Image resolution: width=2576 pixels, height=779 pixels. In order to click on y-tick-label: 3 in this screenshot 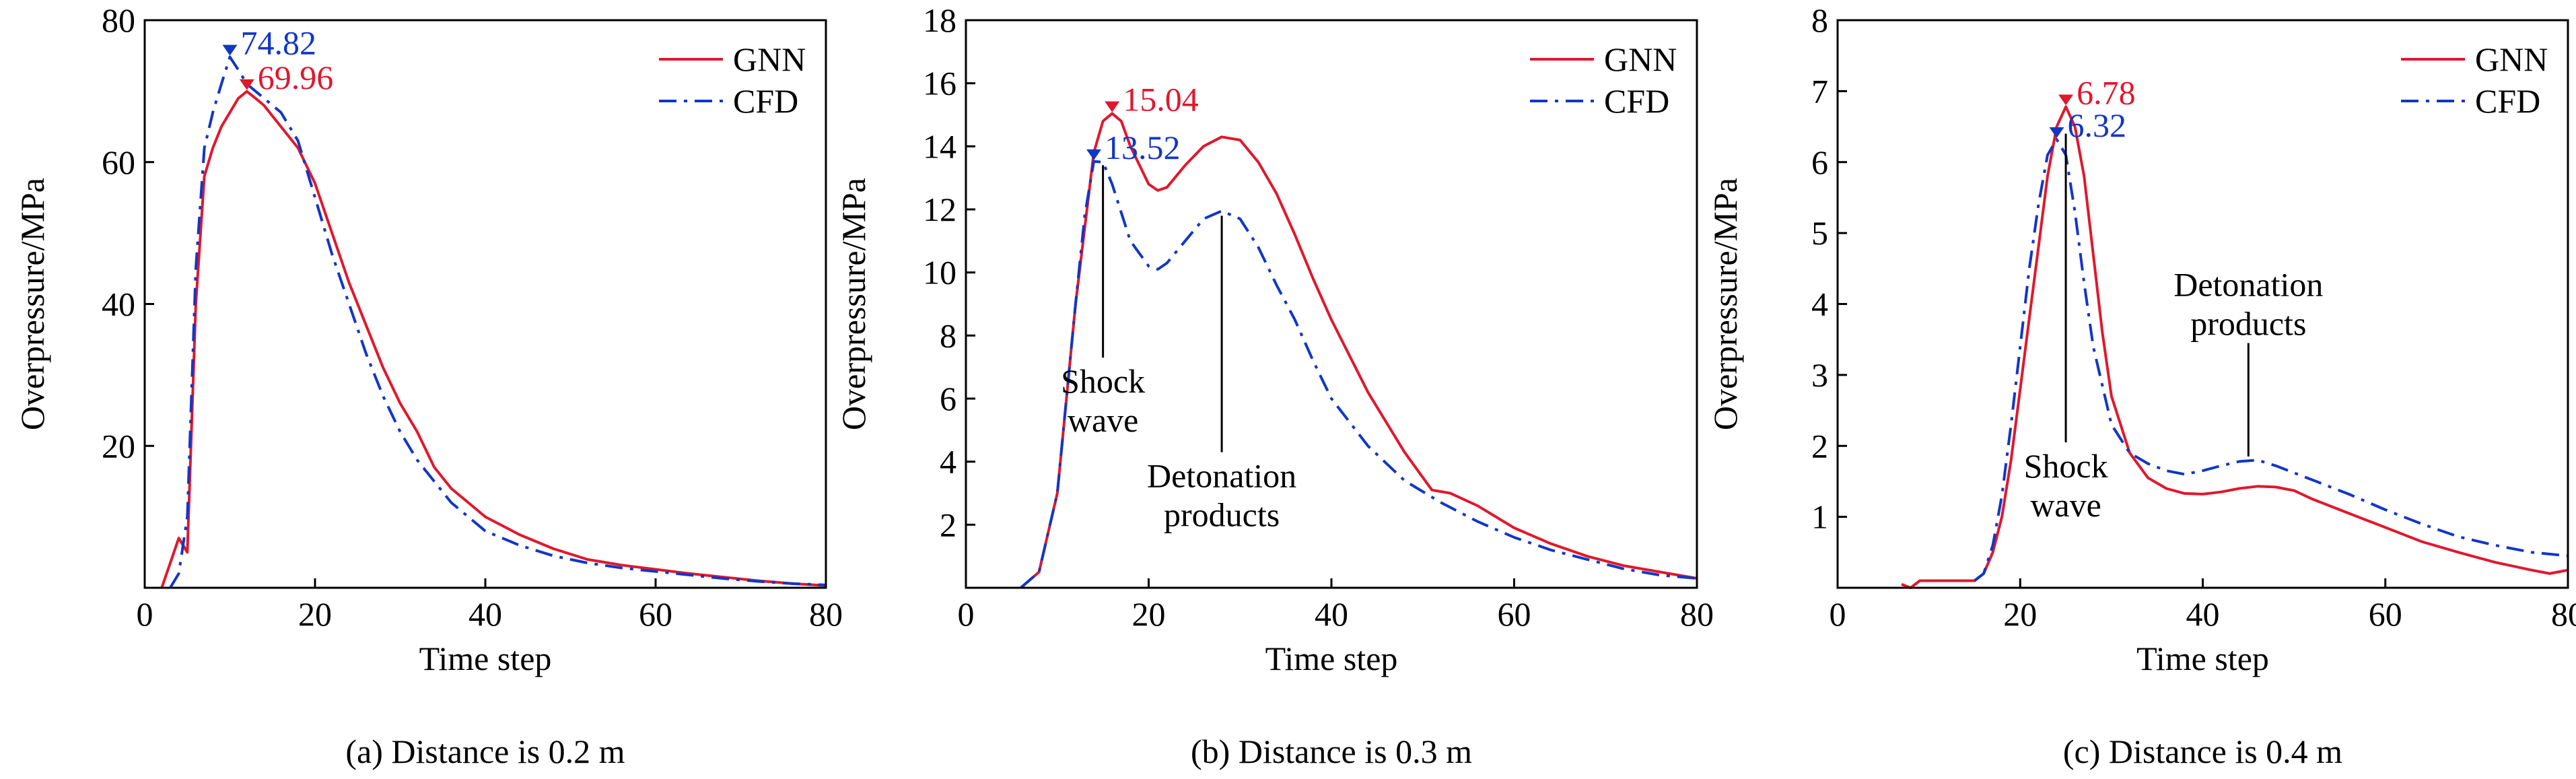, I will do `click(1819, 375)`.